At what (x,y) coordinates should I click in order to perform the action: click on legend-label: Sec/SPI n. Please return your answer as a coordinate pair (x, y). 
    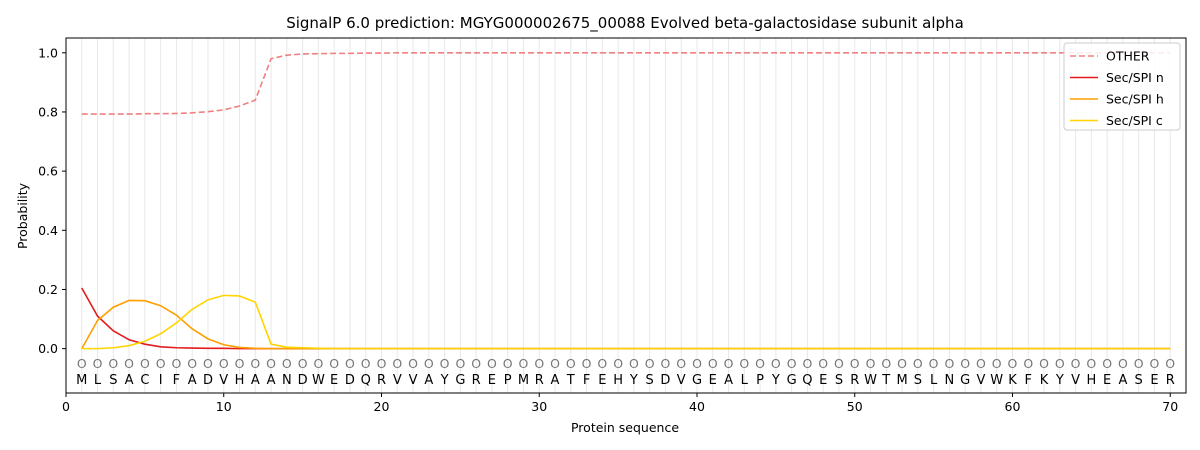
    Looking at the image, I should click on (1135, 77).